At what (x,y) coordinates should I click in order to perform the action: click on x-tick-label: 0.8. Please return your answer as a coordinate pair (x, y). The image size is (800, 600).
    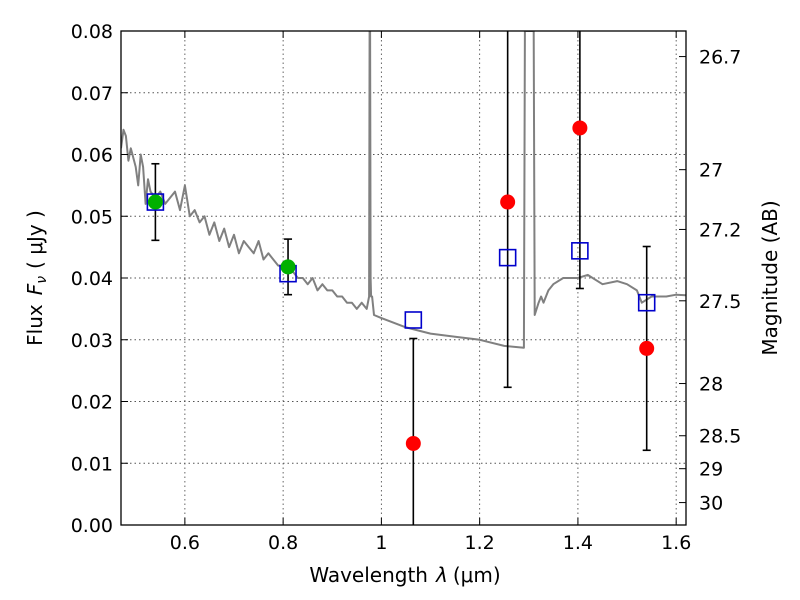
    Looking at the image, I should click on (283, 543).